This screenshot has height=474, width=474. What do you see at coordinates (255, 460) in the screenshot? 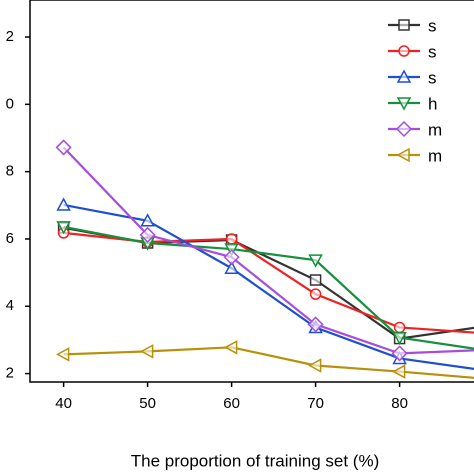
I see `x-axis-title: The proportion of training set (%)` at bounding box center [255, 460].